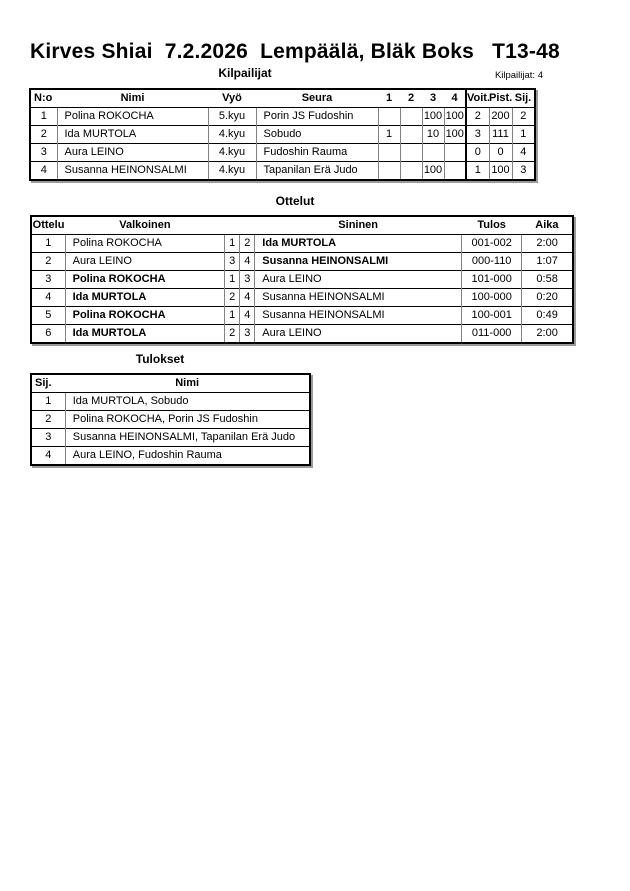 This screenshot has height=891, width=630. What do you see at coordinates (247, 225) in the screenshot?
I see `header-blue-no` at bounding box center [247, 225].